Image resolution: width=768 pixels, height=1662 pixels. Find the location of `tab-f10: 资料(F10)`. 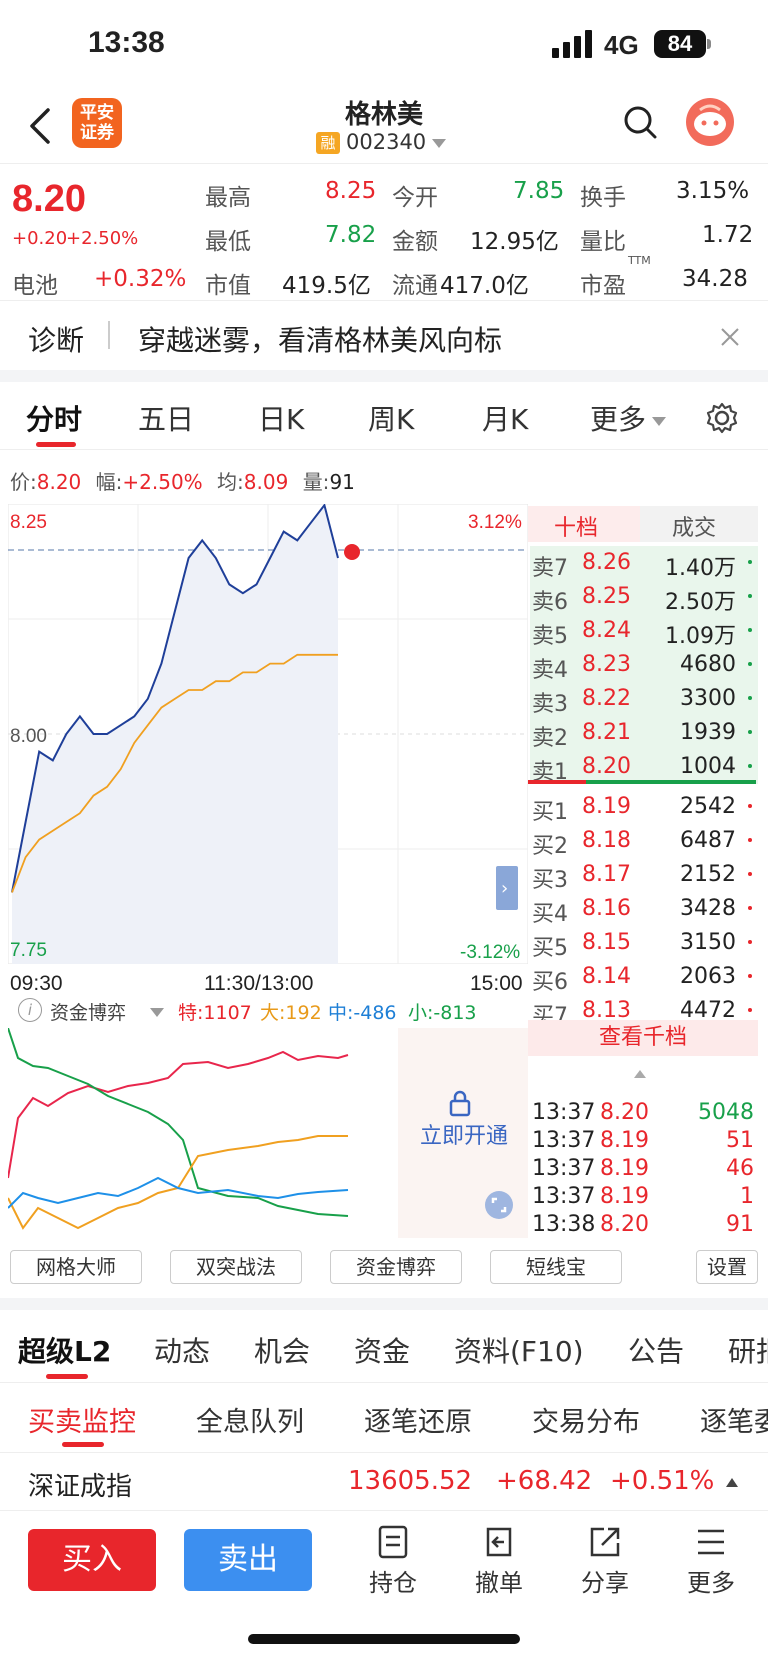

tab-f10: 资料(F10) is located at coordinates (519, 1351).